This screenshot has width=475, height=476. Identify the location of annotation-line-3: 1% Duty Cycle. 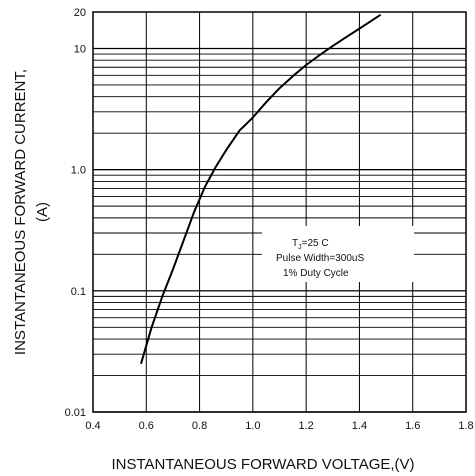
(316, 273).